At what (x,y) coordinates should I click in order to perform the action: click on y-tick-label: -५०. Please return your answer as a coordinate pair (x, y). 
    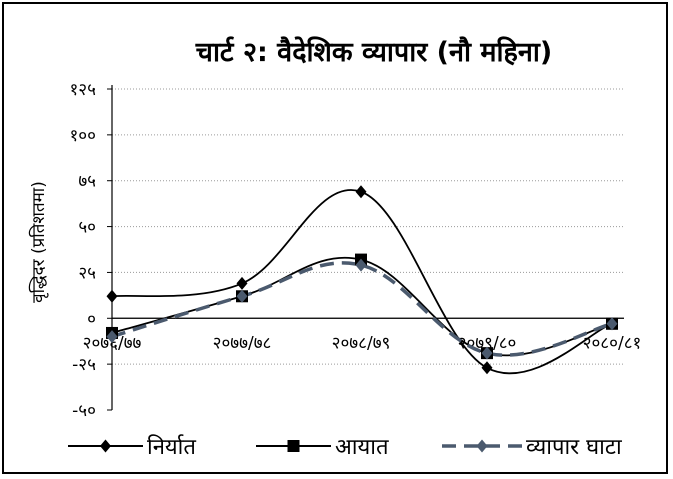
    Looking at the image, I should click on (84, 411).